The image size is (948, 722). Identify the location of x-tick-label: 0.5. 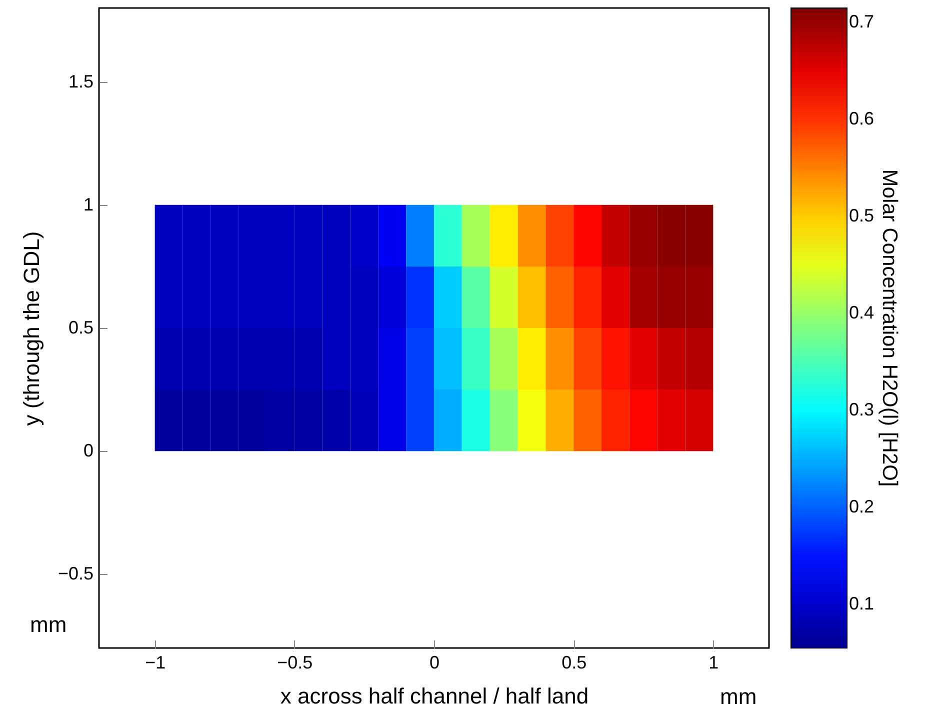
(574, 662).